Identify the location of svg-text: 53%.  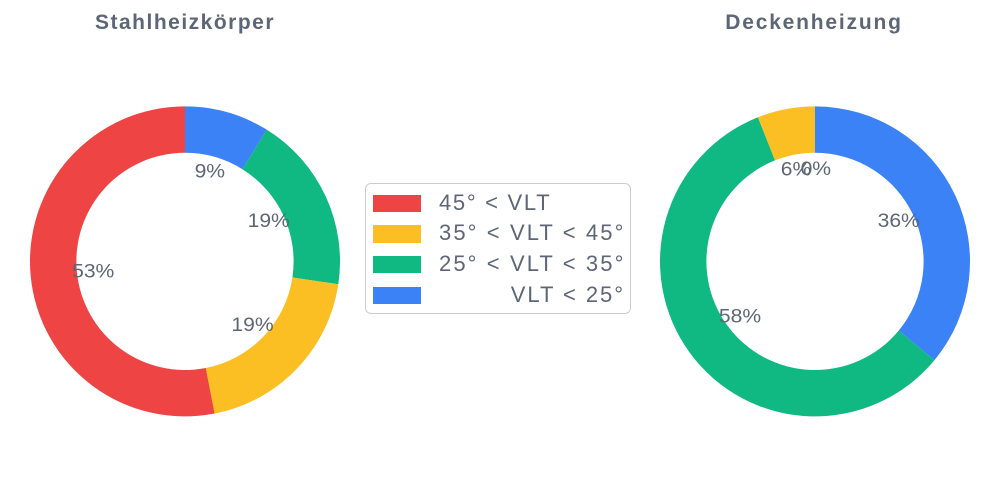
(93, 272).